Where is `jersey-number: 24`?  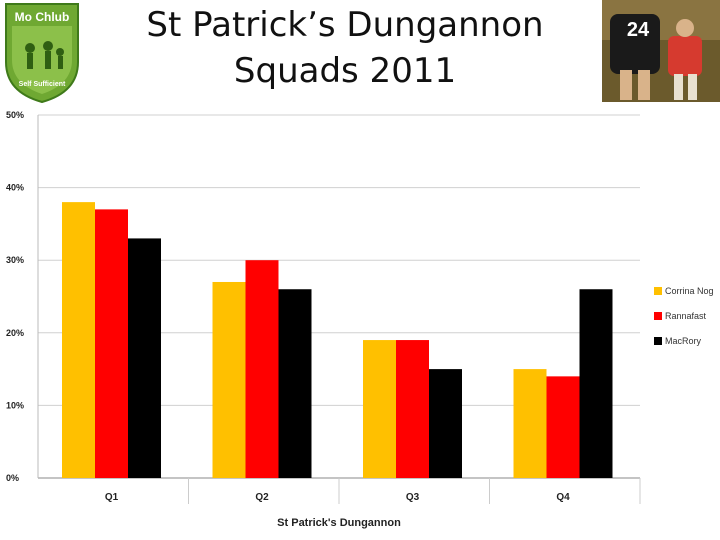
jersey-number: 24 is located at coordinates (638, 30).